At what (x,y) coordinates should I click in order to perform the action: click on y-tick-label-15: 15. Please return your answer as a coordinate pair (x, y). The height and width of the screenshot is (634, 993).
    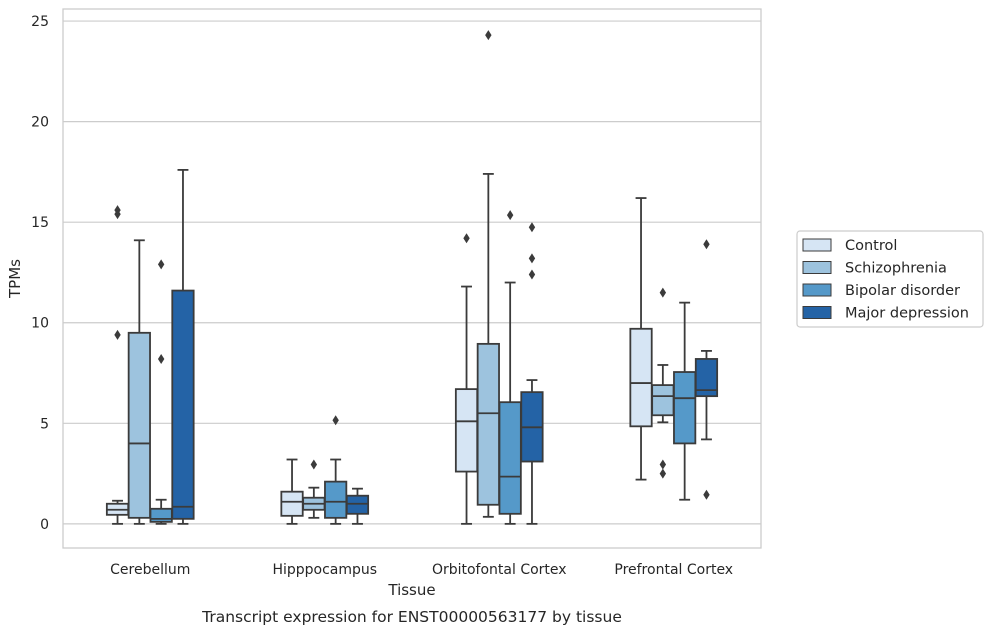
    Looking at the image, I should click on (40, 223).